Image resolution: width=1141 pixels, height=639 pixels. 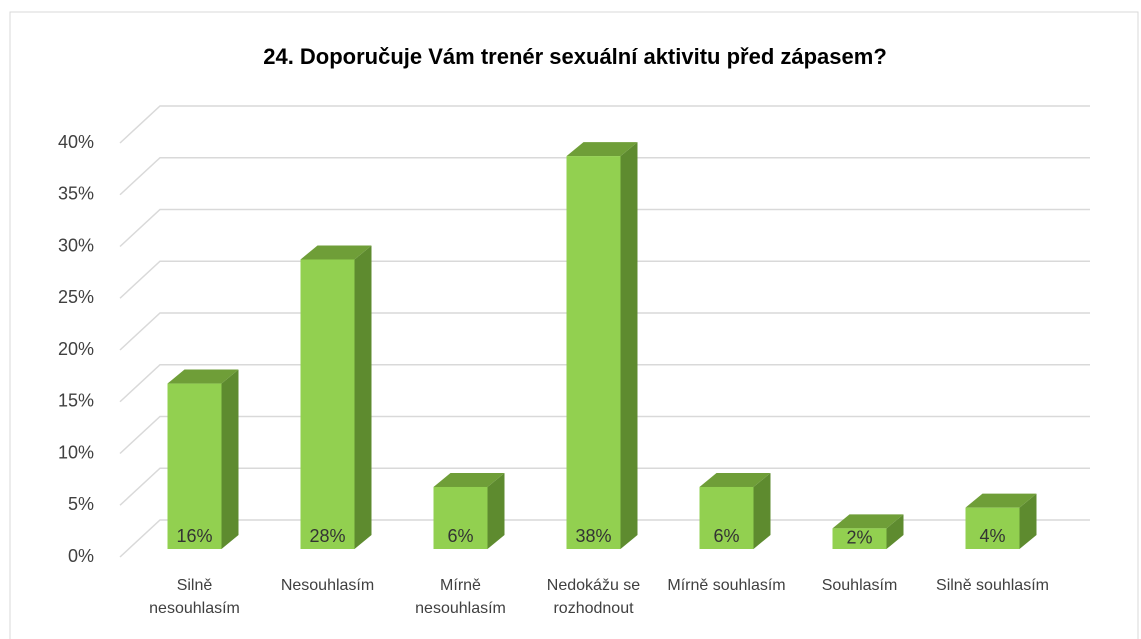 I want to click on x-tick-label: Nedokážu se rozhodnout, so click(x=593, y=597).